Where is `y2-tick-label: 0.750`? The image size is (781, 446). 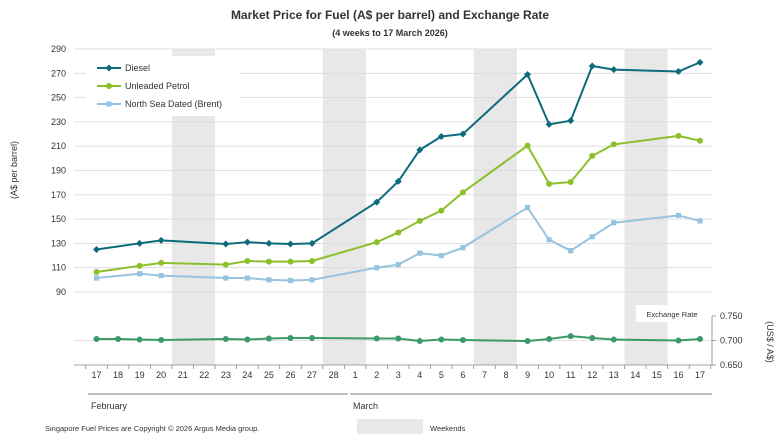
y2-tick-label: 0.750 is located at coordinates (731, 316).